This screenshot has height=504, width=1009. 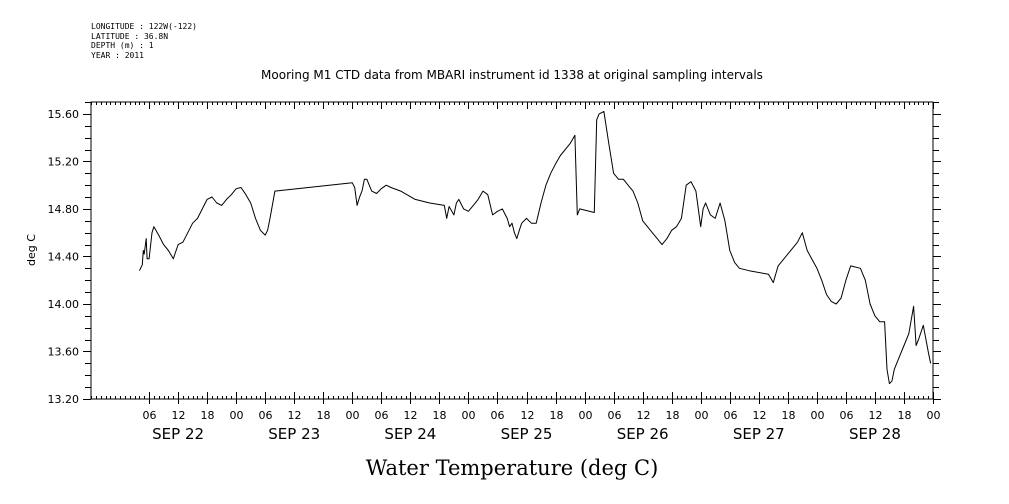 I want to click on x-day-label: SEP 24, so click(x=410, y=434).